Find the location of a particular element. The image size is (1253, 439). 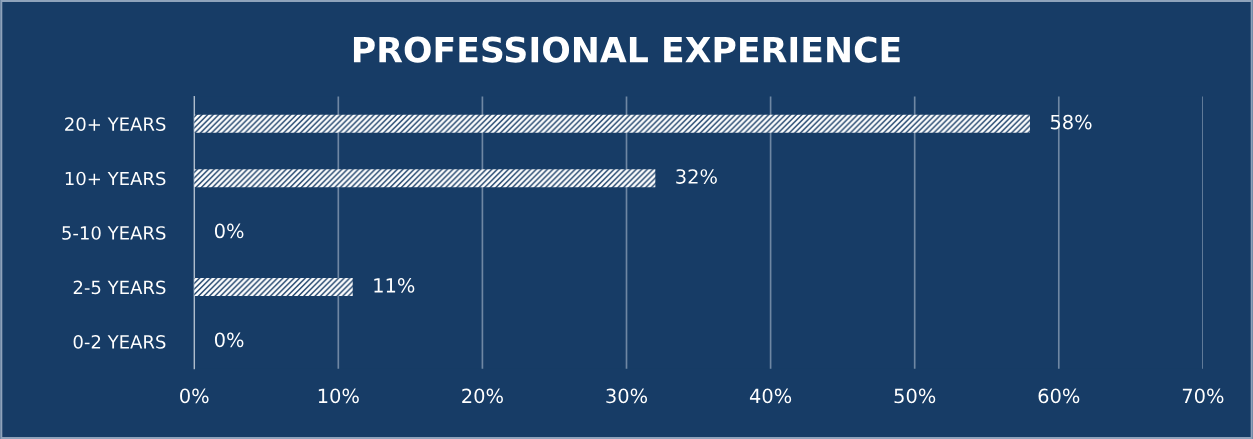

x-tick-label: 0% is located at coordinates (194, 396).